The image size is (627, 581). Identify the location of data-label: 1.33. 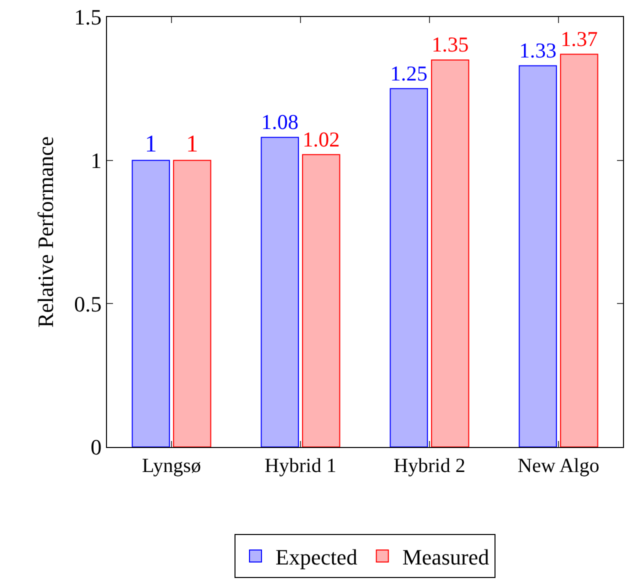
(537, 50).